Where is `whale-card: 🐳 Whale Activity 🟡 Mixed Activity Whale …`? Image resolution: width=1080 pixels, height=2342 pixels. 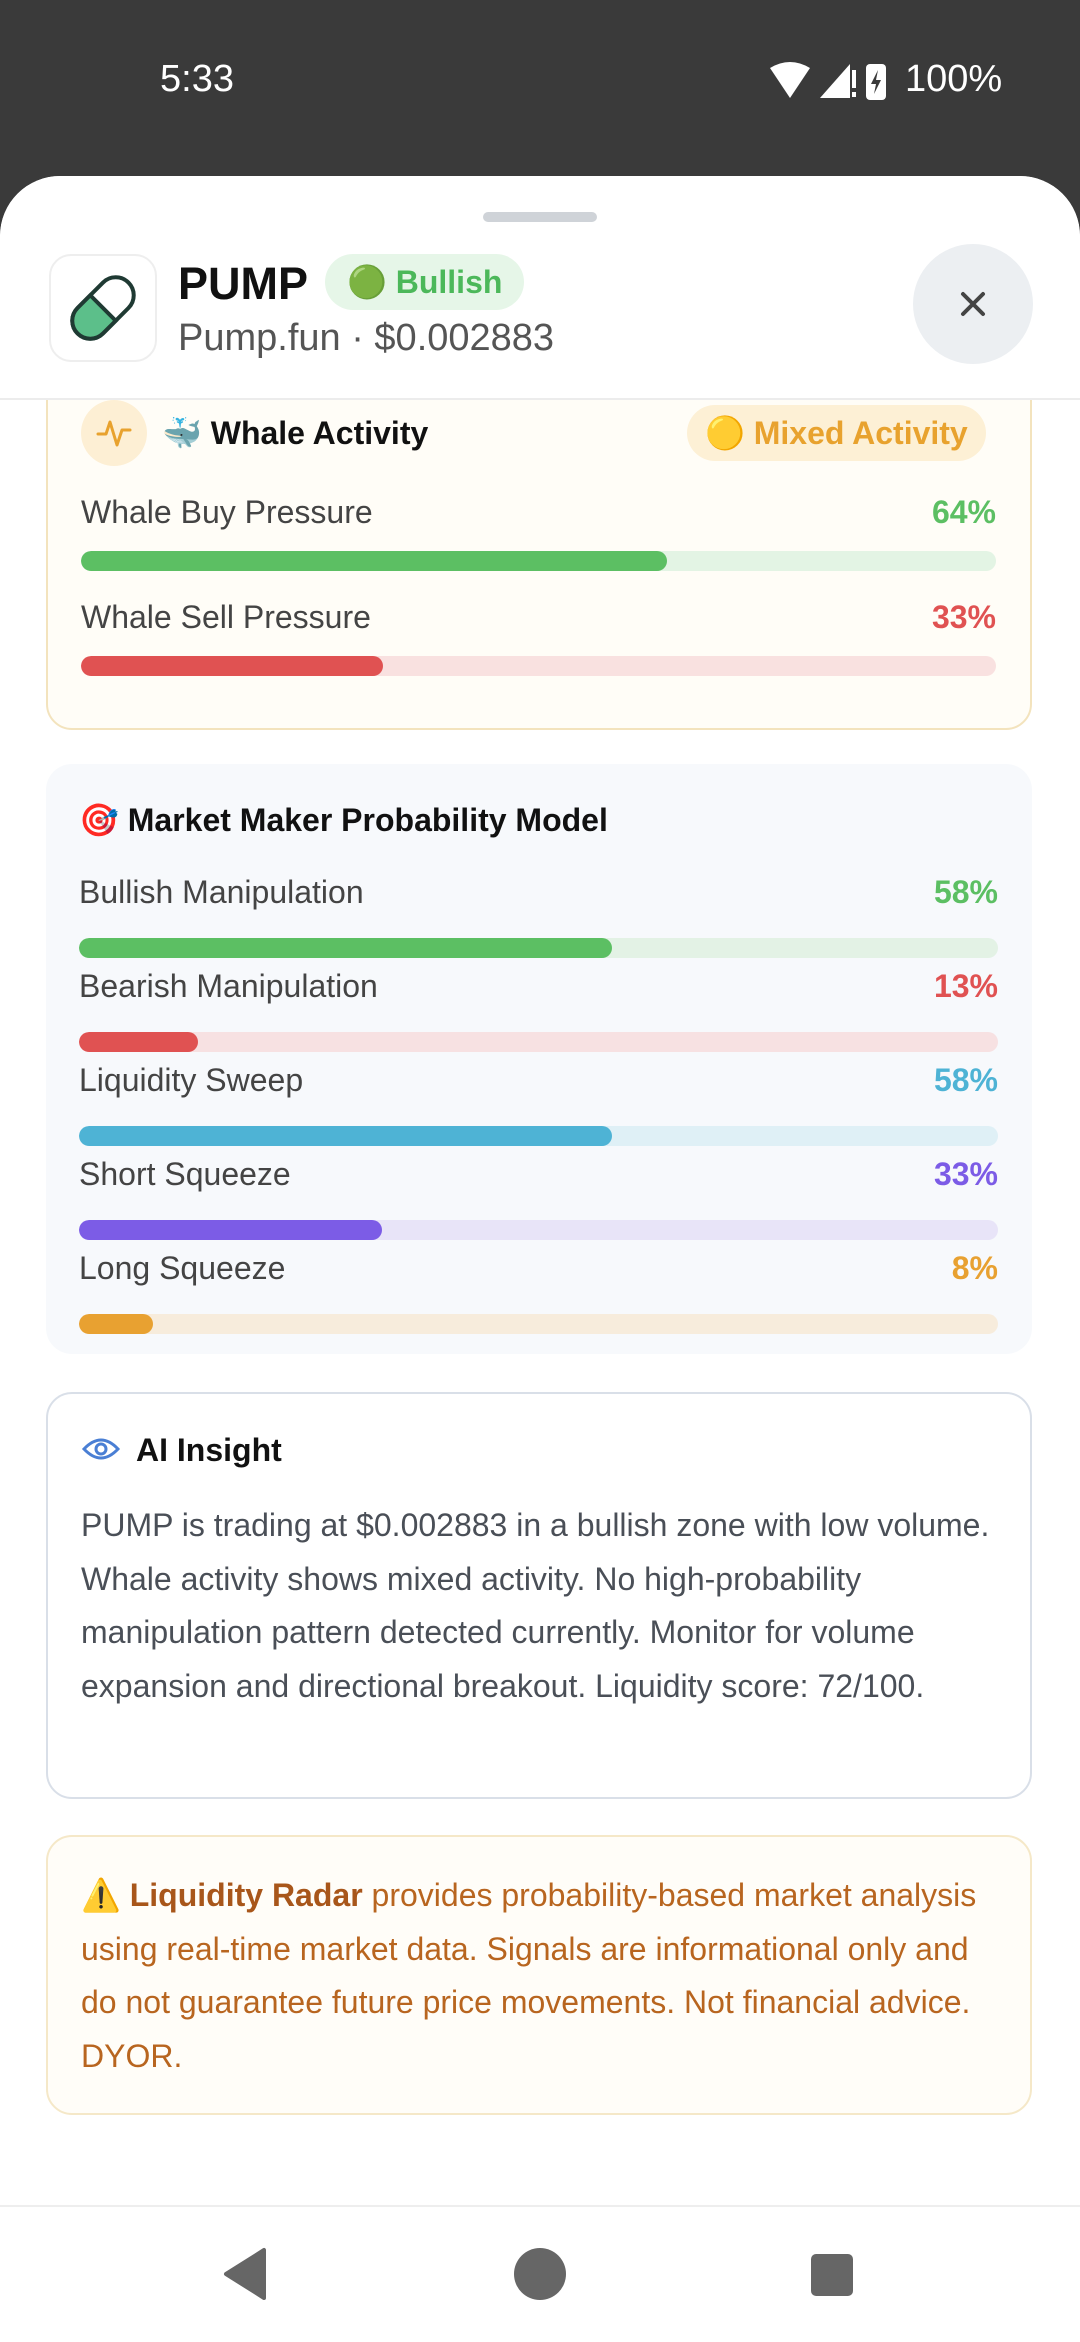 whale-card: 🐳 Whale Activity 🟡 Mixed Activity Whale … is located at coordinates (539, 551).